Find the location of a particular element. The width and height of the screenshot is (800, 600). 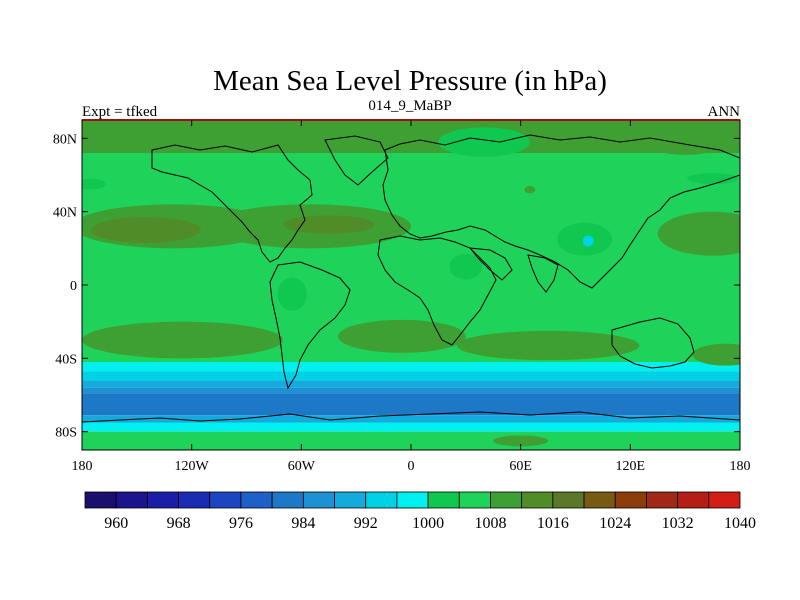

x-tick-label: 60W is located at coordinates (302, 466).